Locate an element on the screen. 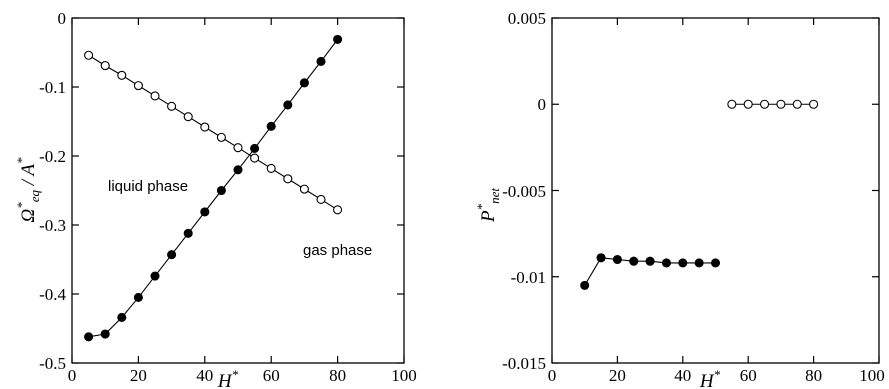  right-ytick-label: -0.01 is located at coordinates (528, 277).